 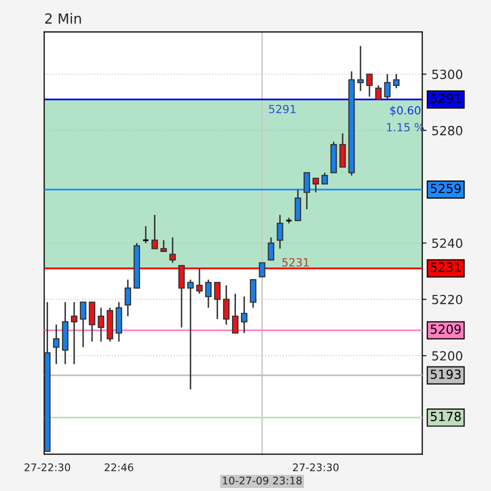 I want to click on y-tick-label: 5240, so click(x=447, y=243).